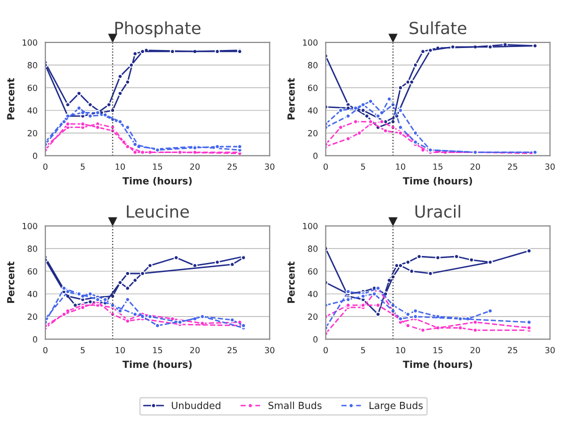 This screenshot has width=567, height=424. What do you see at coordinates (157, 29) in the screenshot?
I see `chart-title: Phosphate` at bounding box center [157, 29].